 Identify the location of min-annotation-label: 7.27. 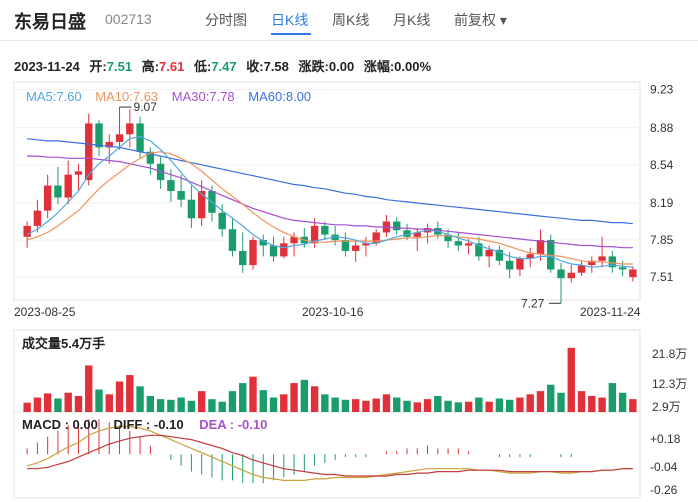
(533, 303).